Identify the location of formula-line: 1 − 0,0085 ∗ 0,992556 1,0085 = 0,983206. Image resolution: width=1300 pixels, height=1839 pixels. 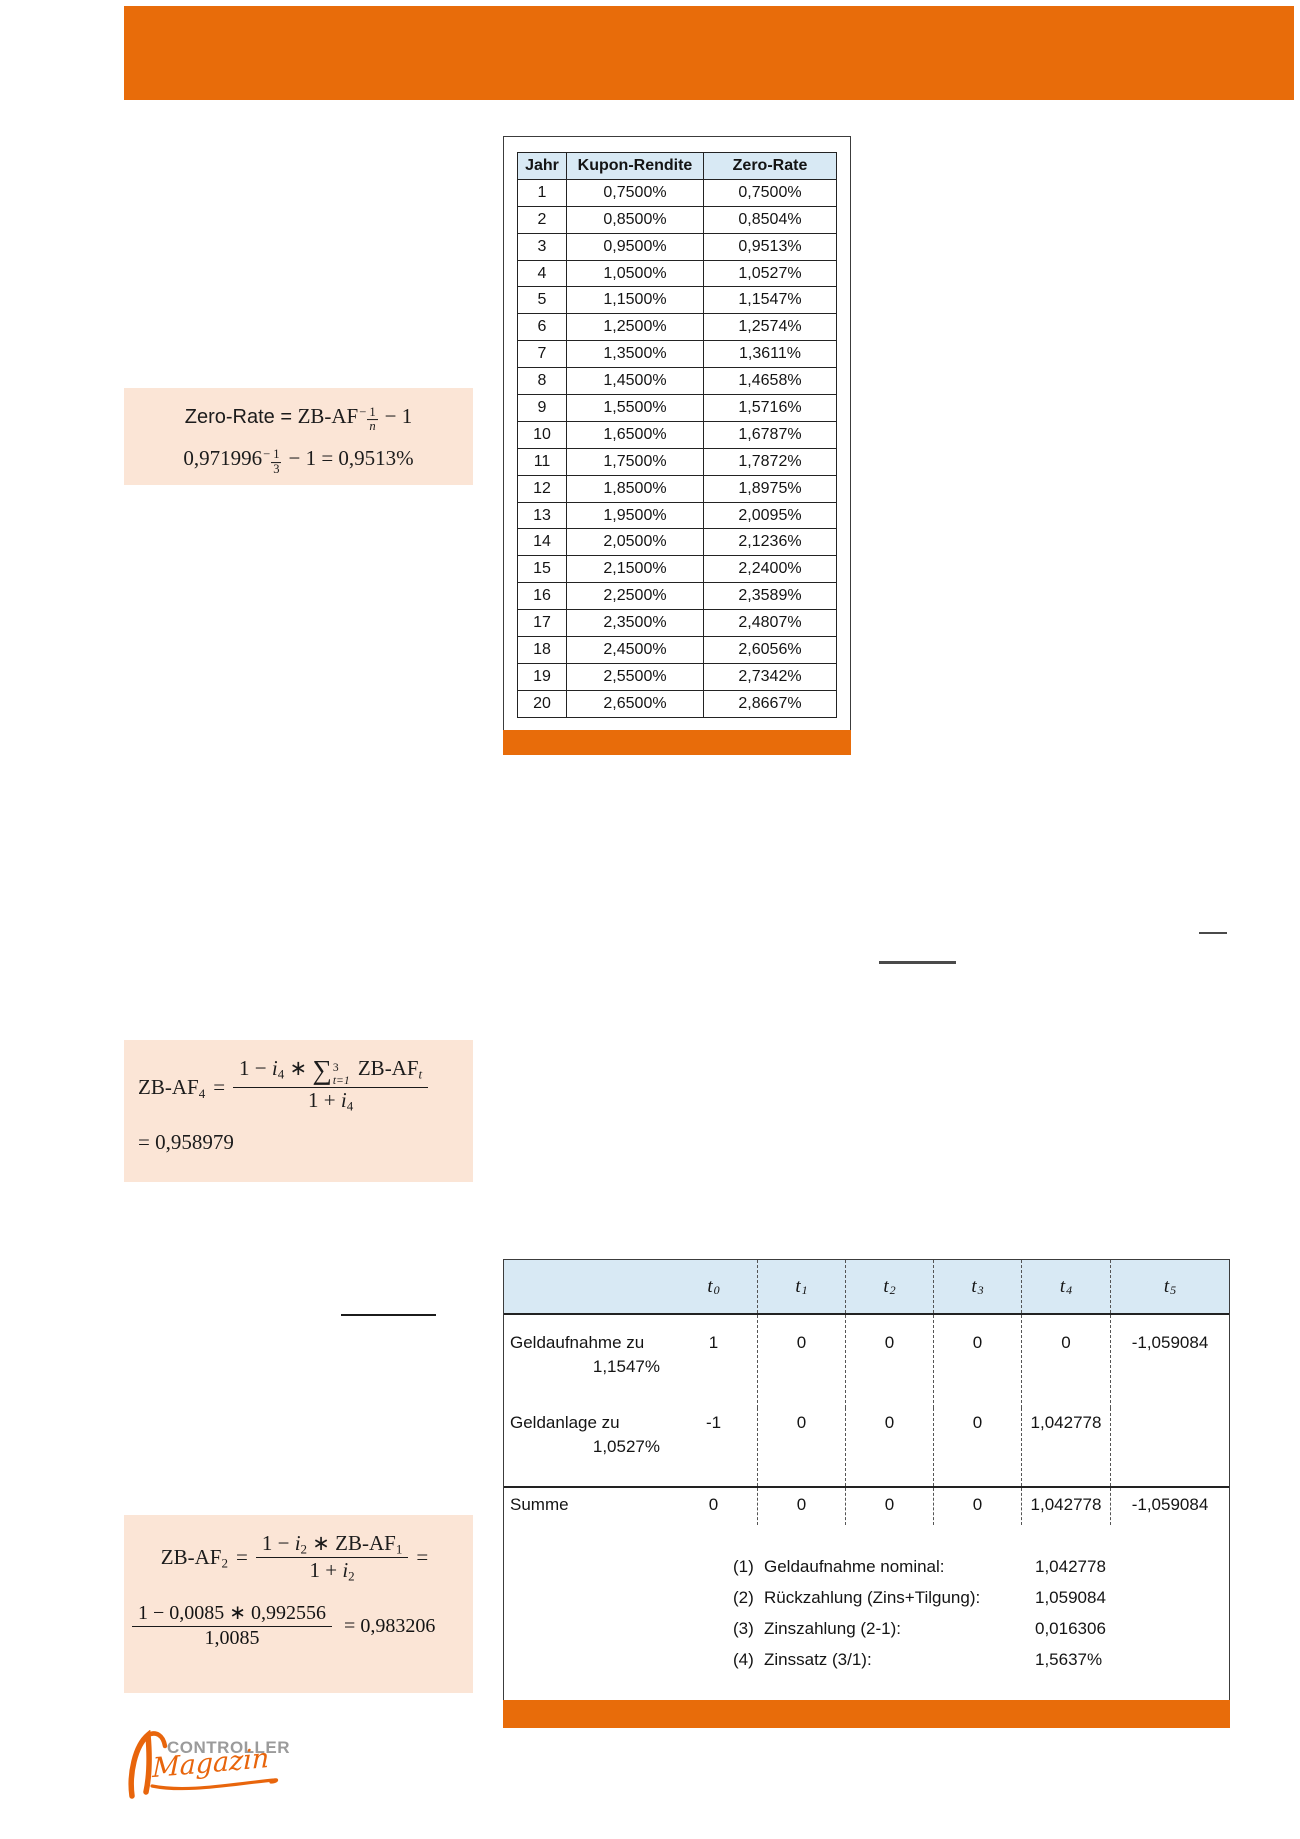
(302, 1626).